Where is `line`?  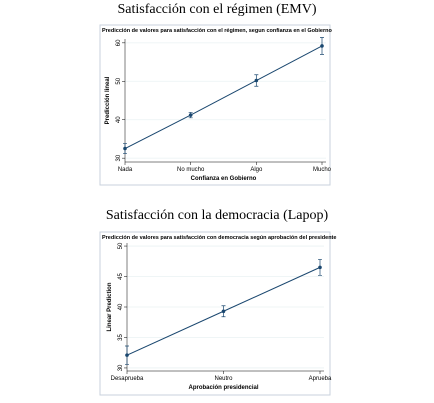 line is located at coordinates (223, 97).